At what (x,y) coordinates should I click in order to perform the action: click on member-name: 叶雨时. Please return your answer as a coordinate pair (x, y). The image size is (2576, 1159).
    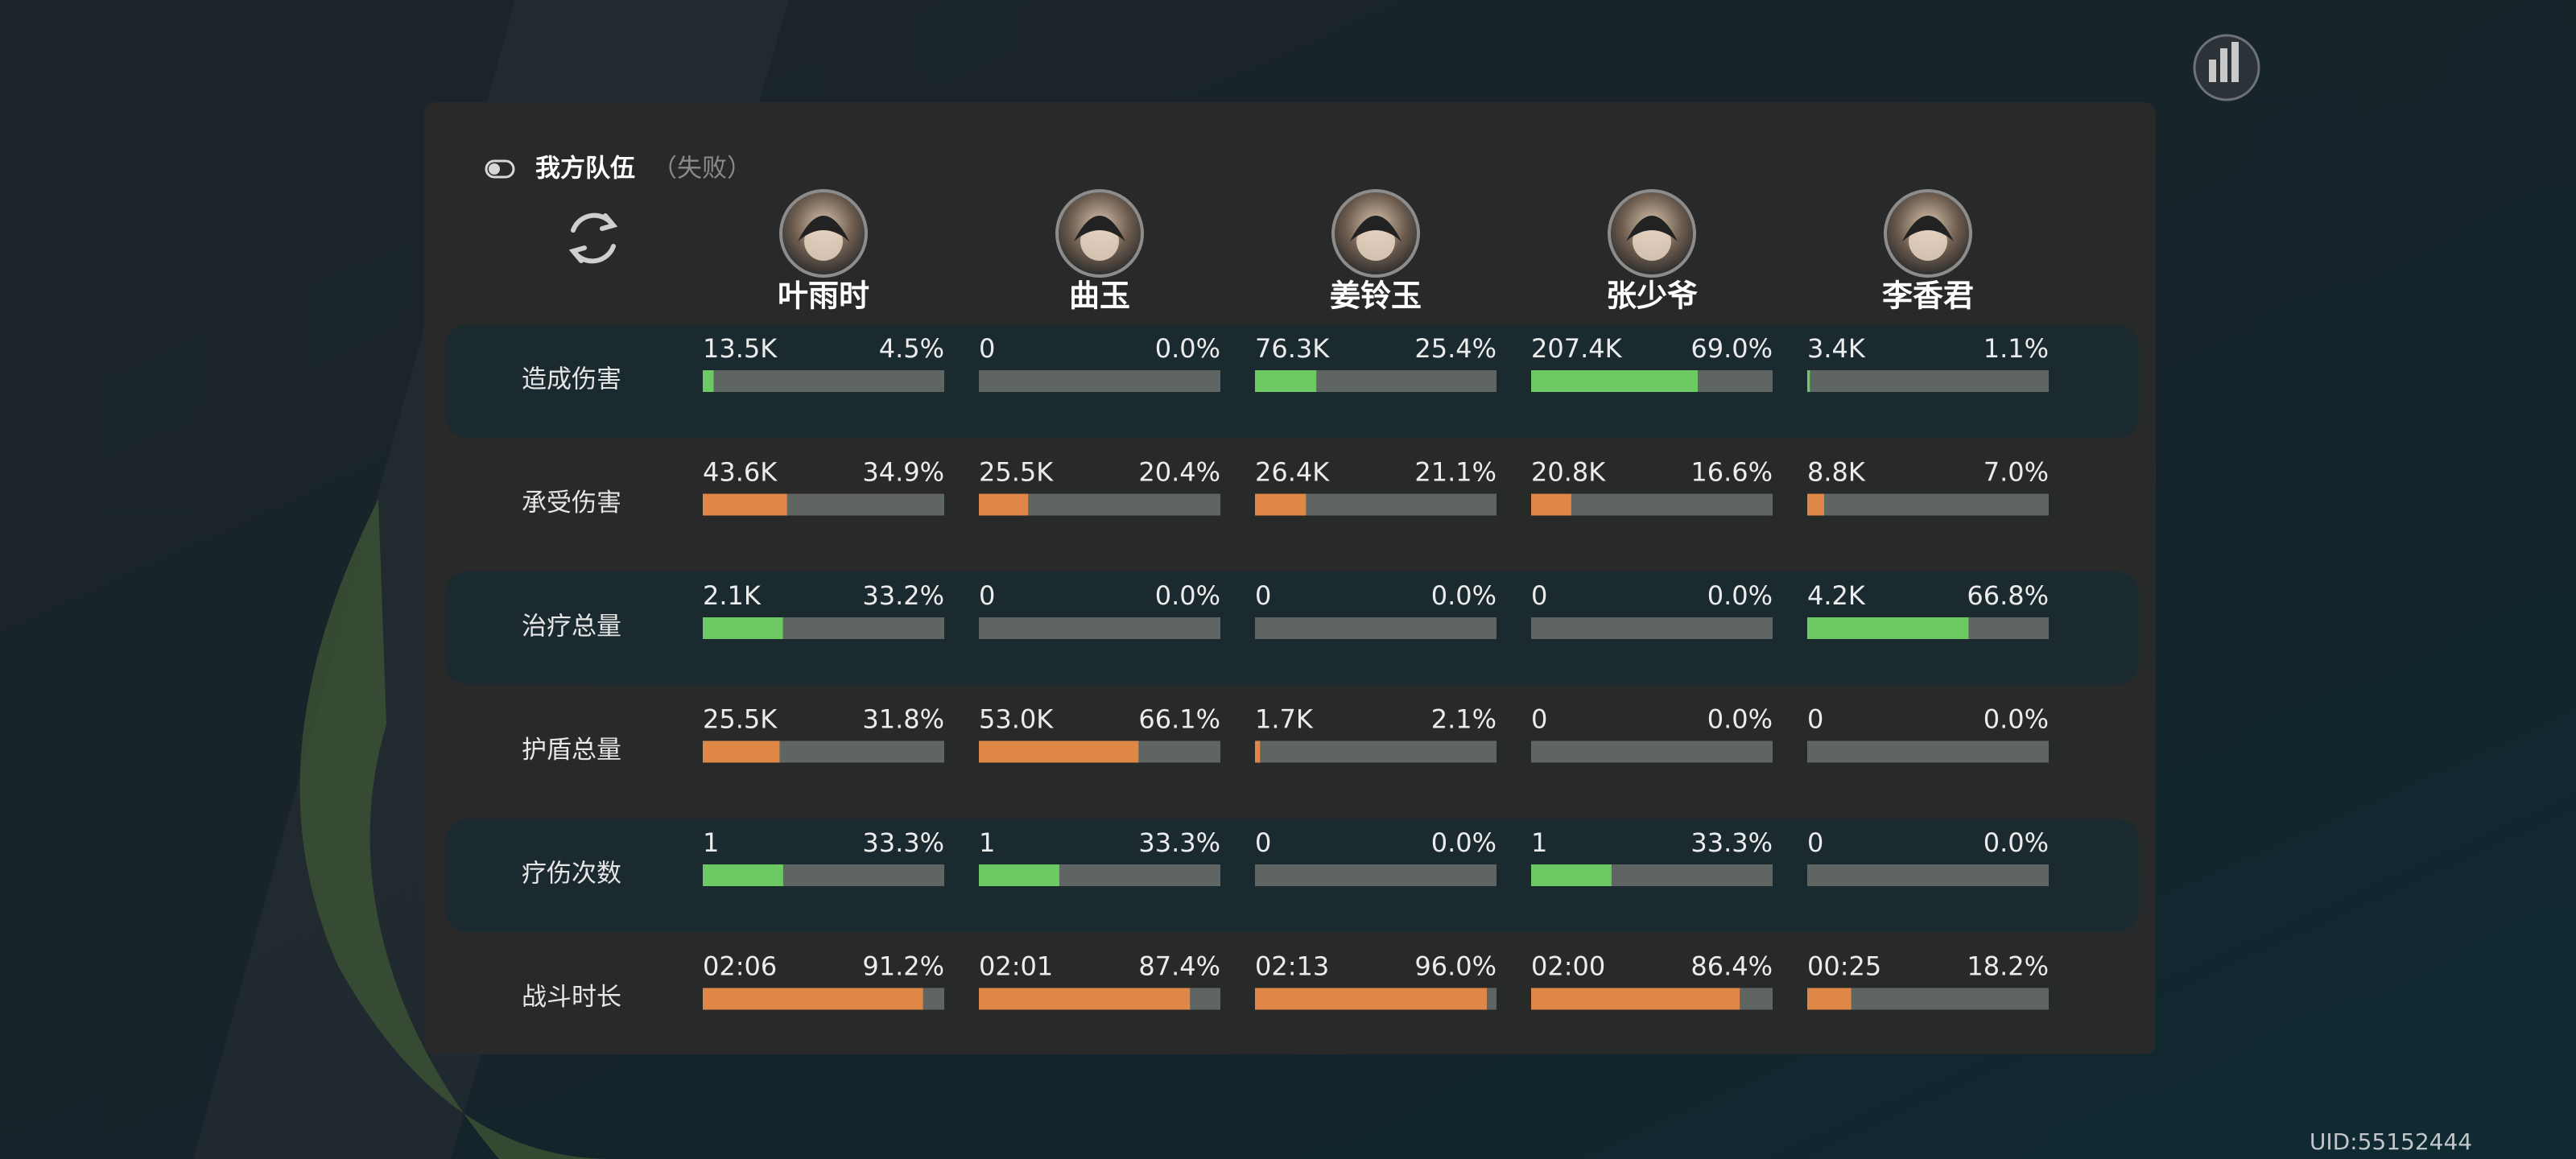
    Looking at the image, I should click on (823, 296).